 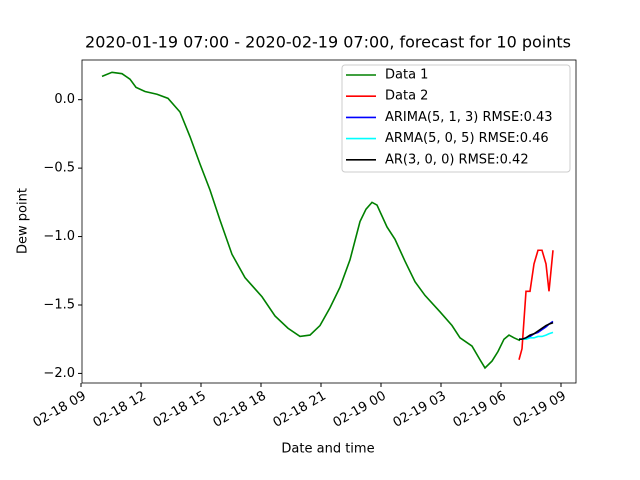 What do you see at coordinates (120, 410) in the screenshot?
I see `x-tick-label: 02-18 12` at bounding box center [120, 410].